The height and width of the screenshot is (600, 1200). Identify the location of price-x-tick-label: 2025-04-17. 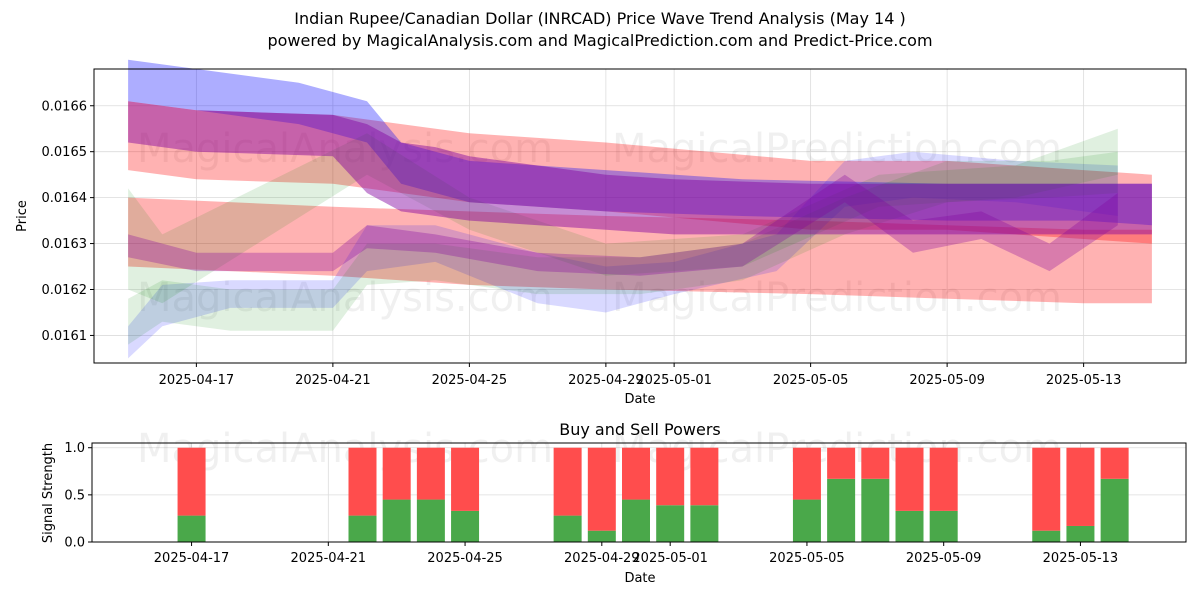
(197, 380).